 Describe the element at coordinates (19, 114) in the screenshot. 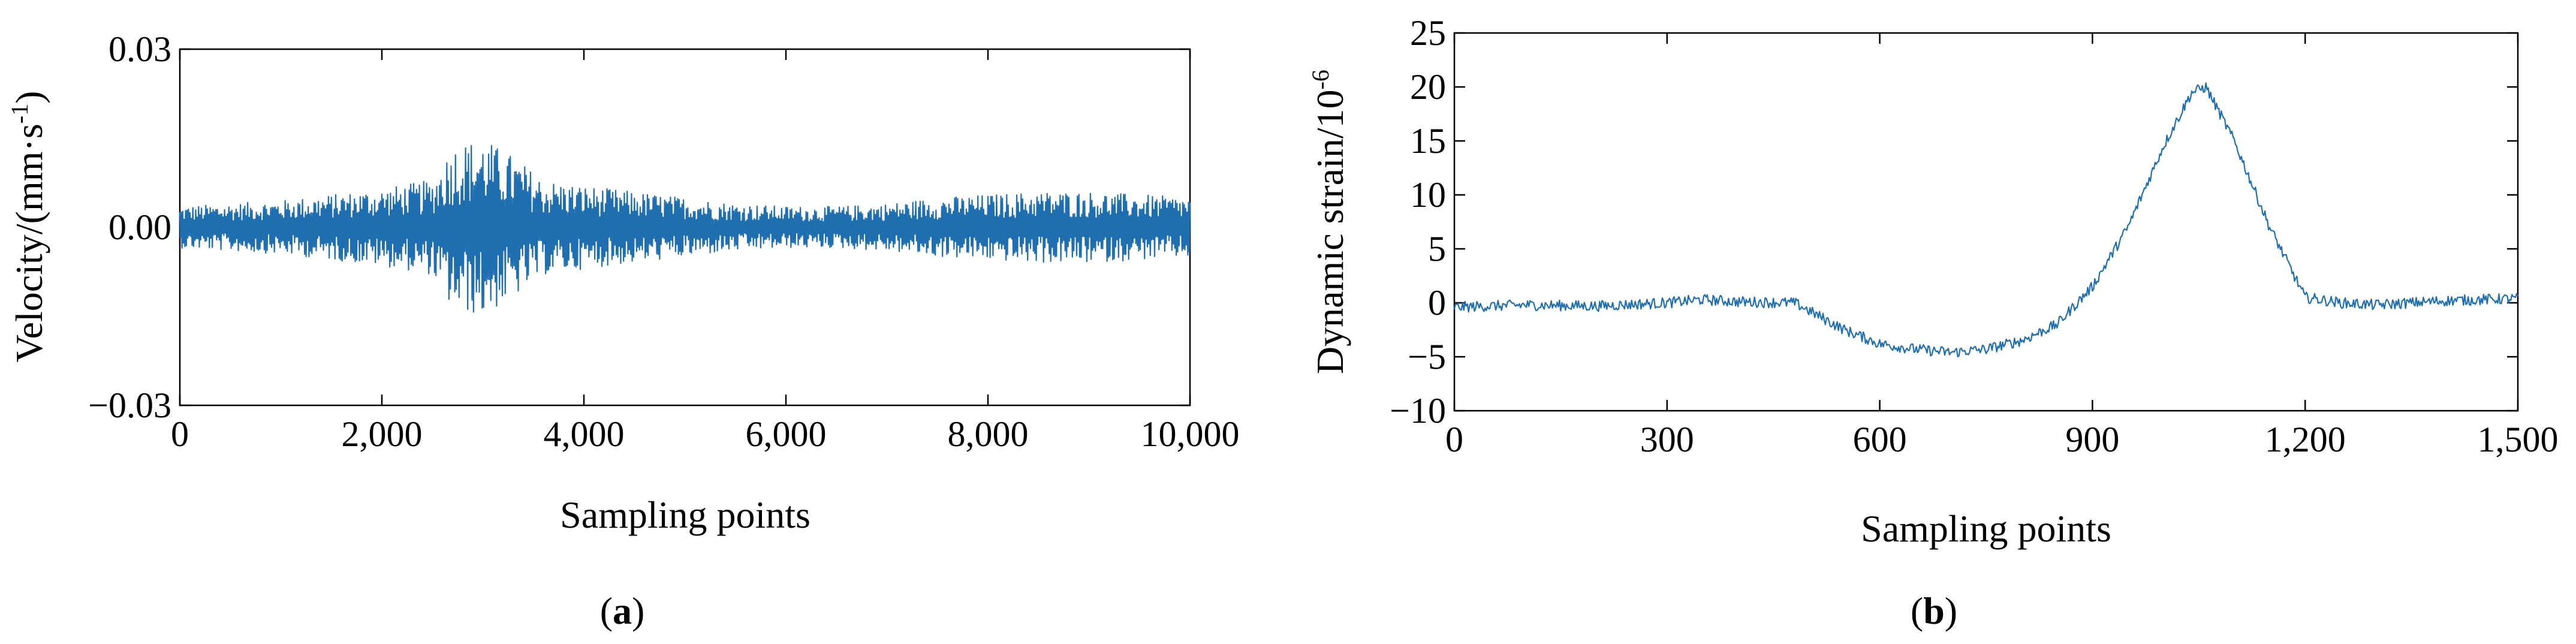

I see `y-axis-title-superscript: -1` at that location.